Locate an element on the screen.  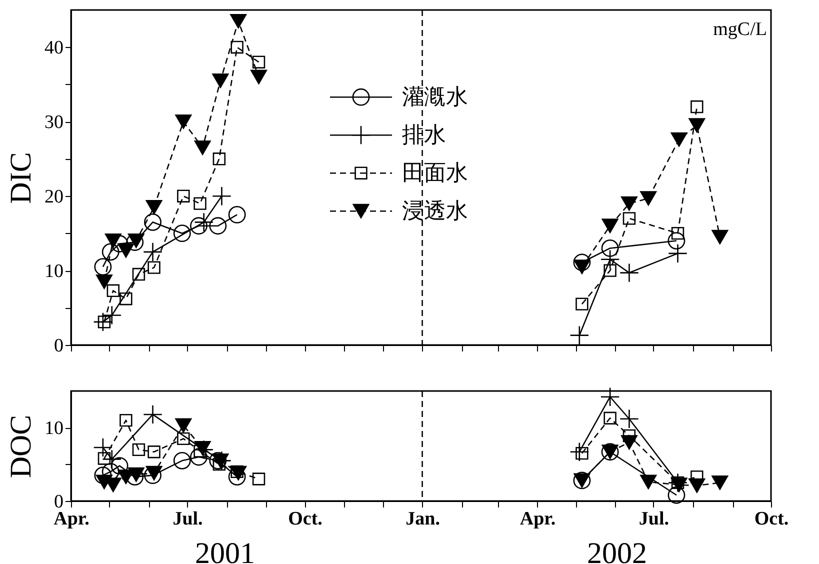
y-tick-label: 0 is located at coordinates (59, 346).